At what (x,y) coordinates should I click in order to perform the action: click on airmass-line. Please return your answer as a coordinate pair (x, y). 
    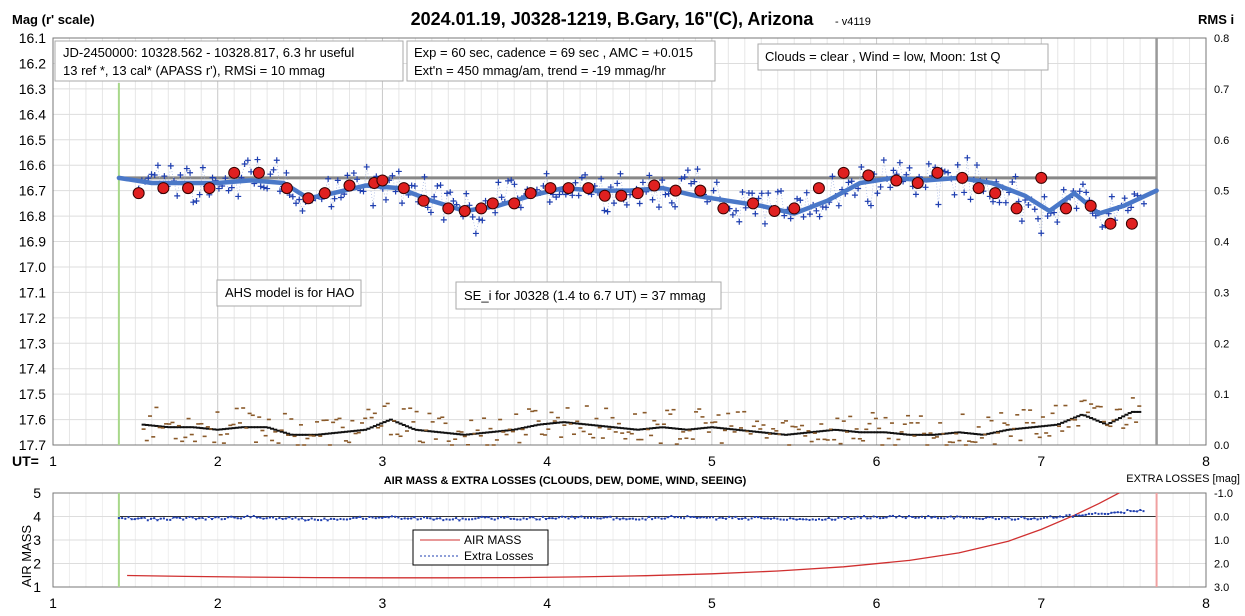
    Looking at the image, I should click on (624, 536).